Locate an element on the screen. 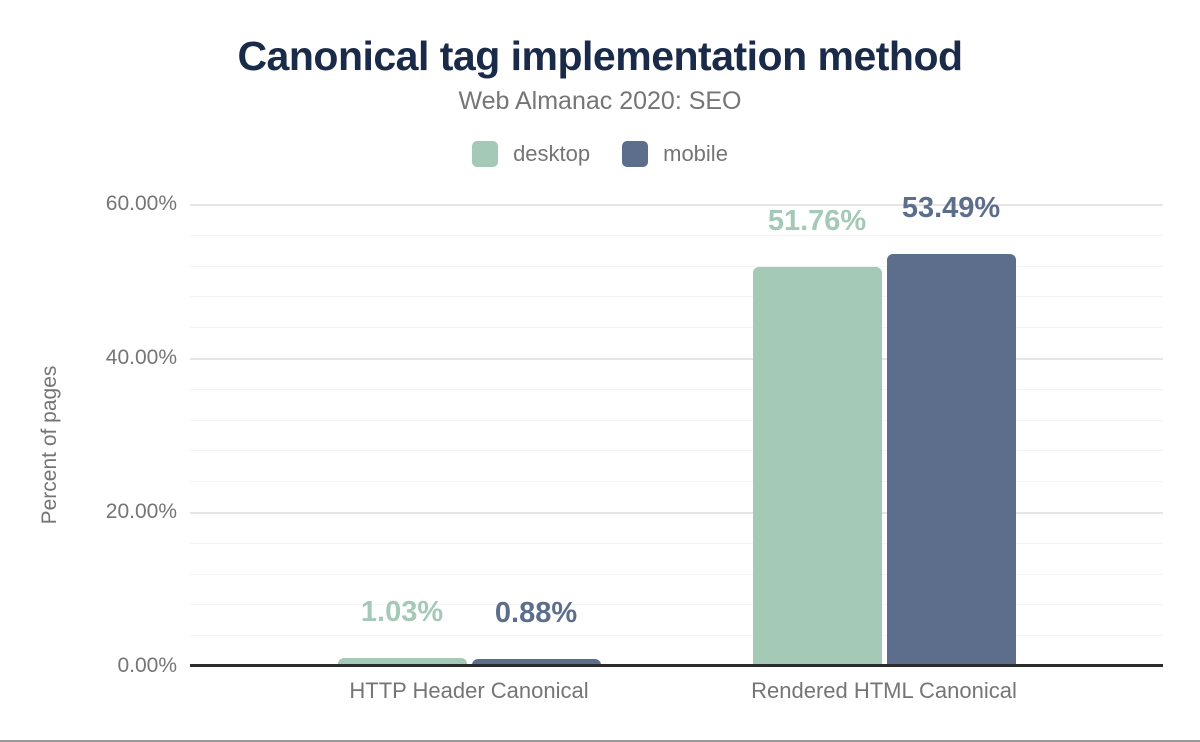  value-label-mobile-0: 0.88% is located at coordinates (536, 613).